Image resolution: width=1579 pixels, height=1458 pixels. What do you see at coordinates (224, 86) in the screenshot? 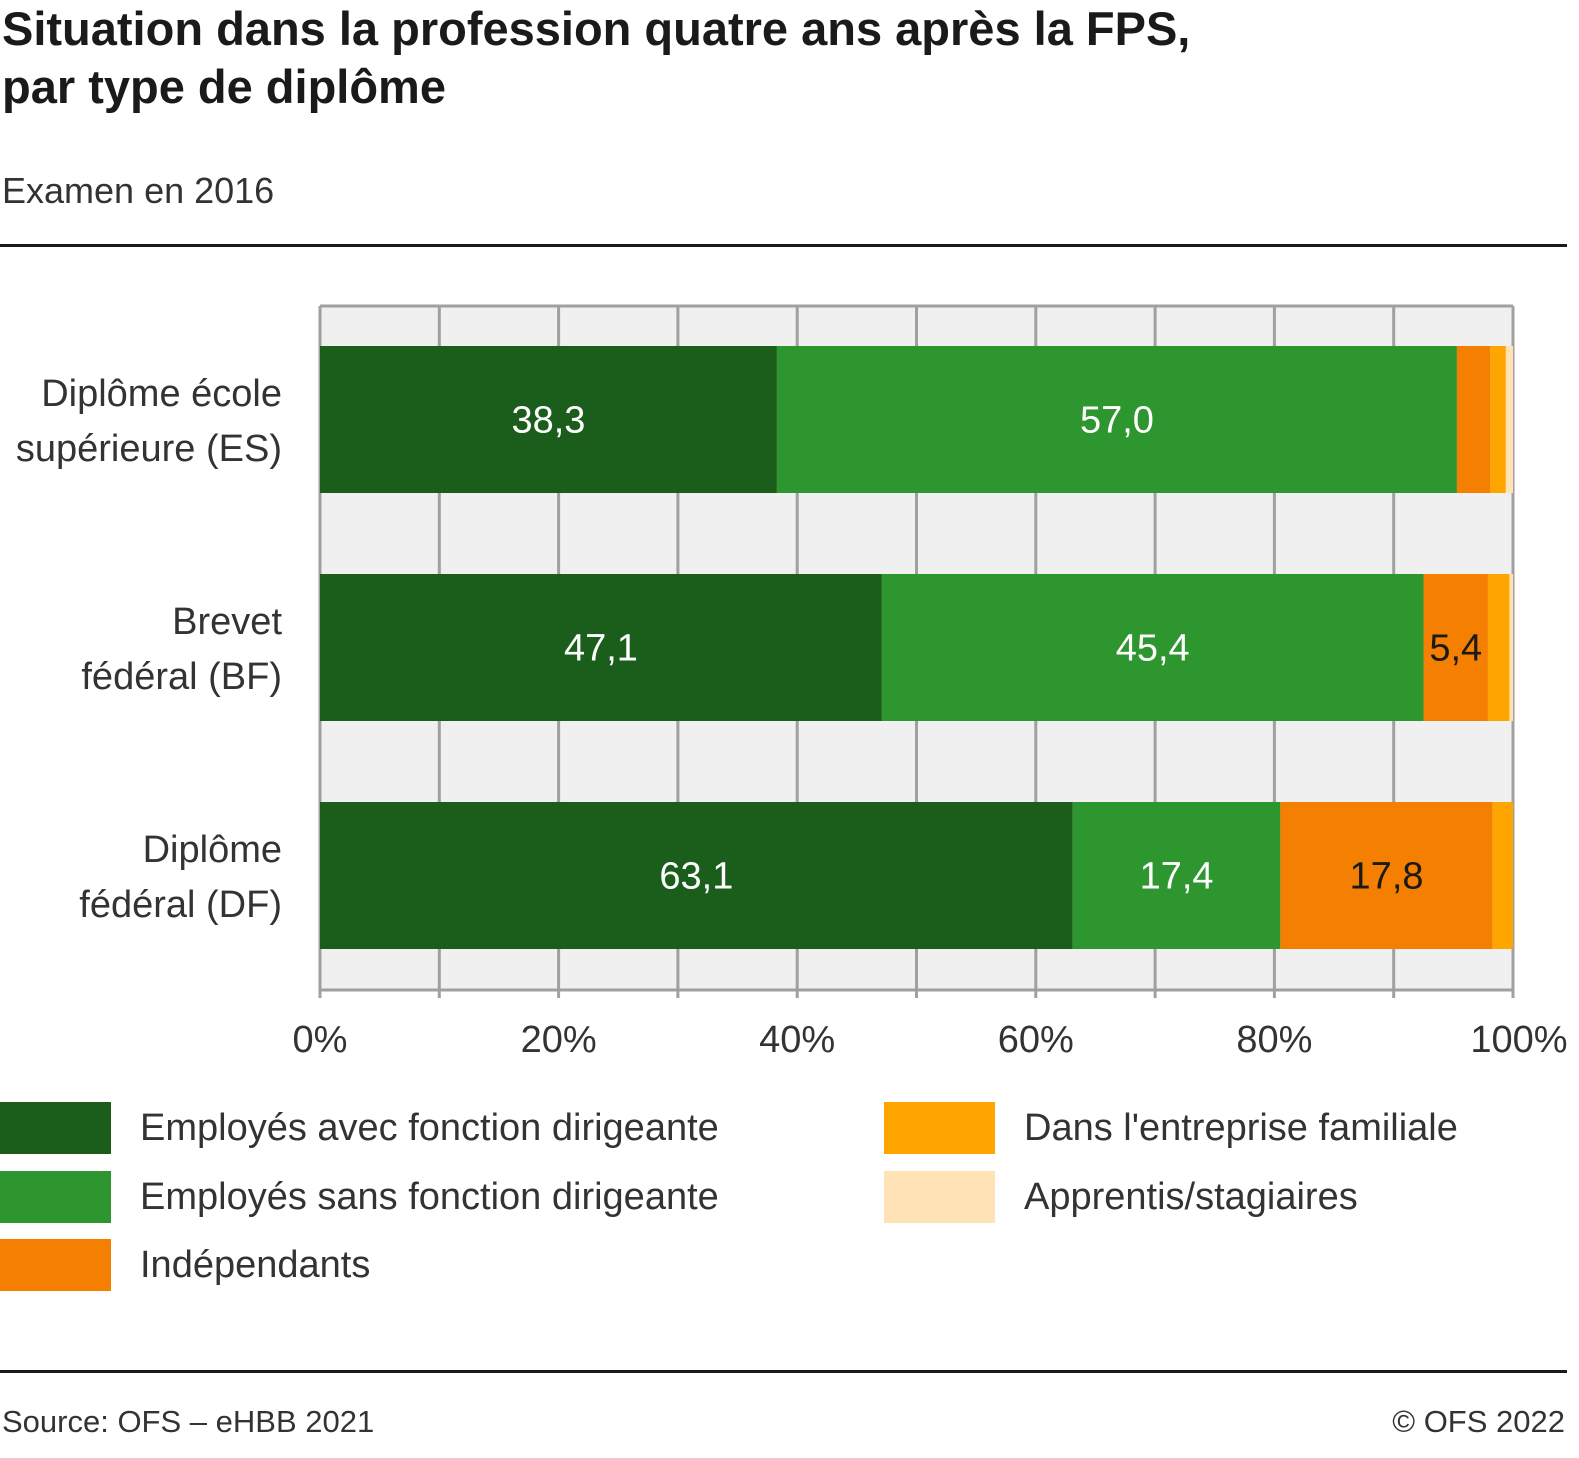
I see `chart-title-line-2: par type de diplôme` at bounding box center [224, 86].